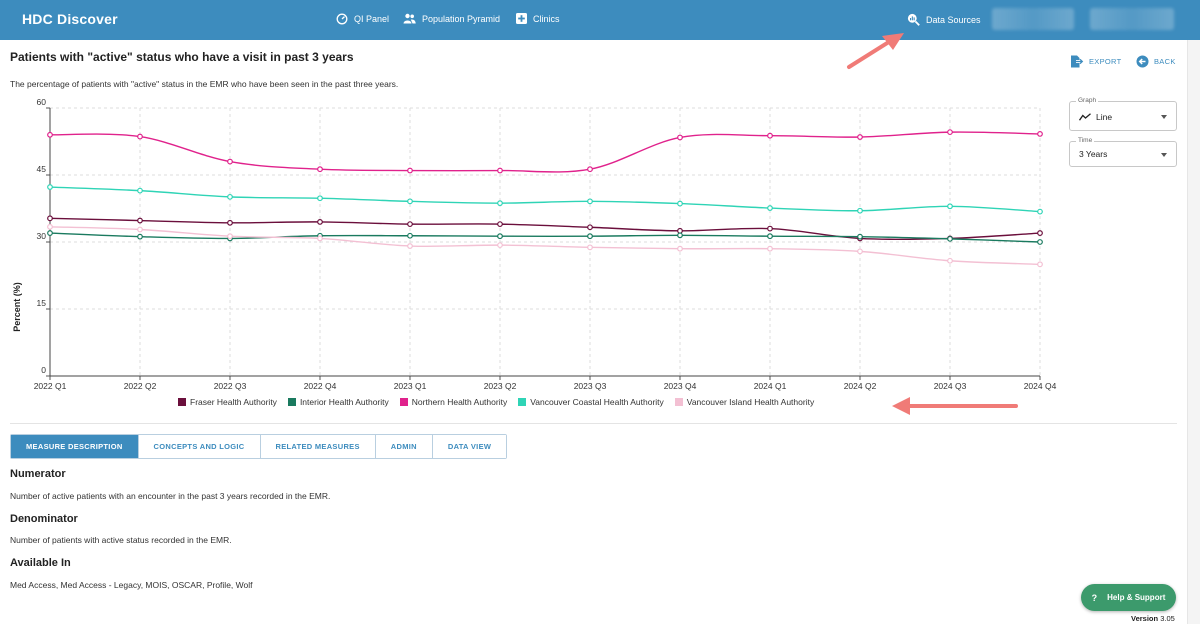  What do you see at coordinates (1123, 114) in the screenshot?
I see `graph-type-select: Graph Line` at bounding box center [1123, 114].